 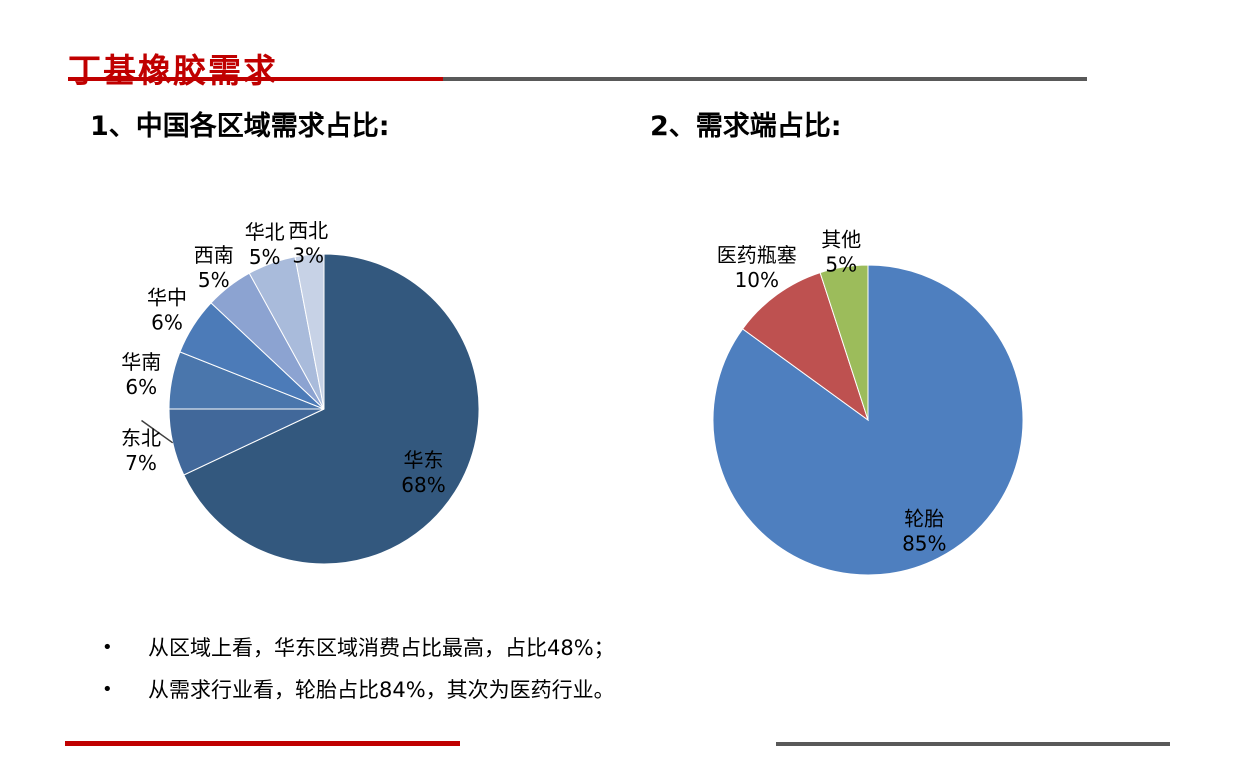 I want to click on pie1-label-华东: 华东 68%, so click(x=423, y=472).